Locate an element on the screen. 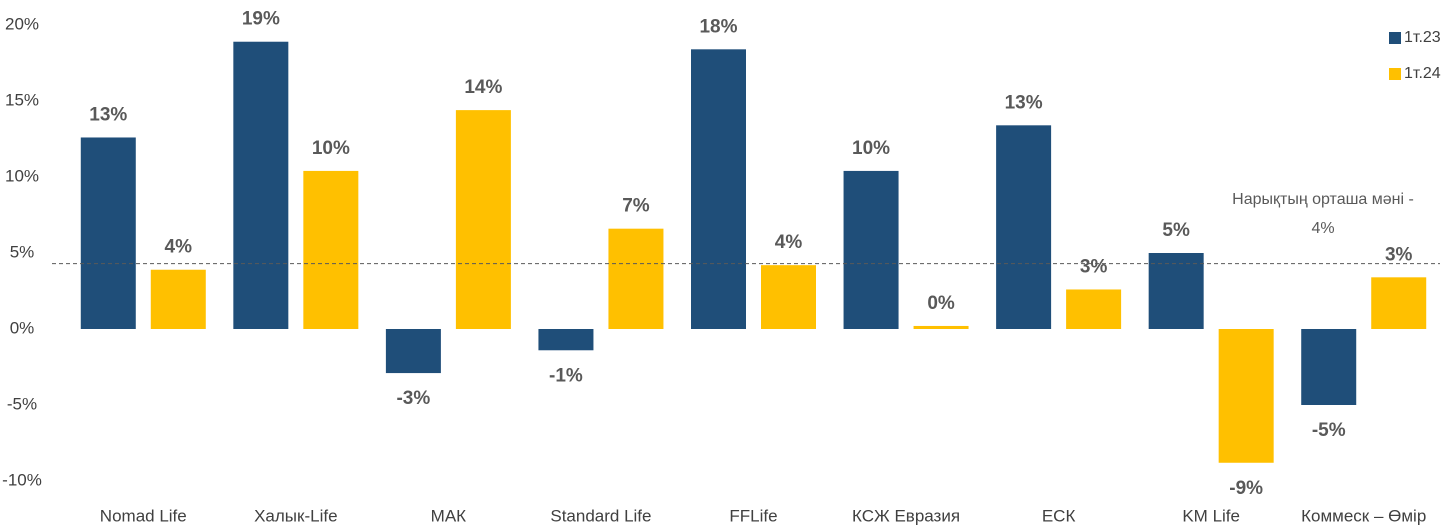  annotation: Нарықтың орташа мәні - is located at coordinates (1323, 199).